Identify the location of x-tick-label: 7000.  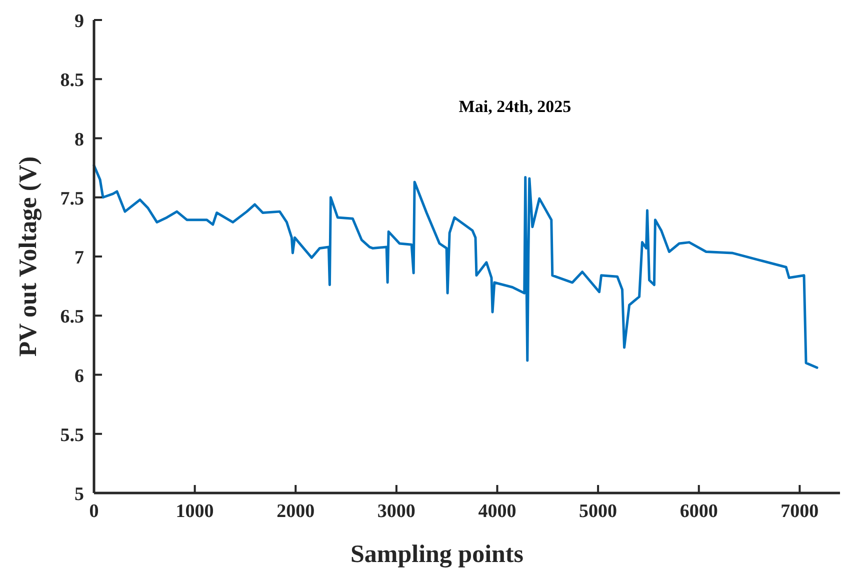
(799, 511).